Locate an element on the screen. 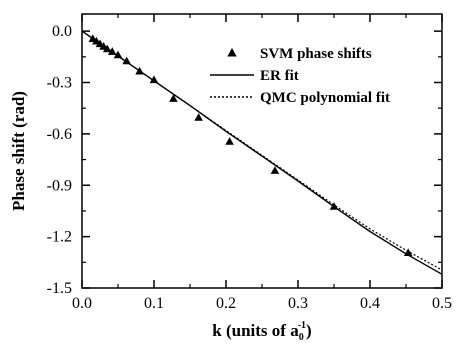 The width and height of the screenshot is (459, 348). x-axis-label-suffix: ) is located at coordinates (309, 330).